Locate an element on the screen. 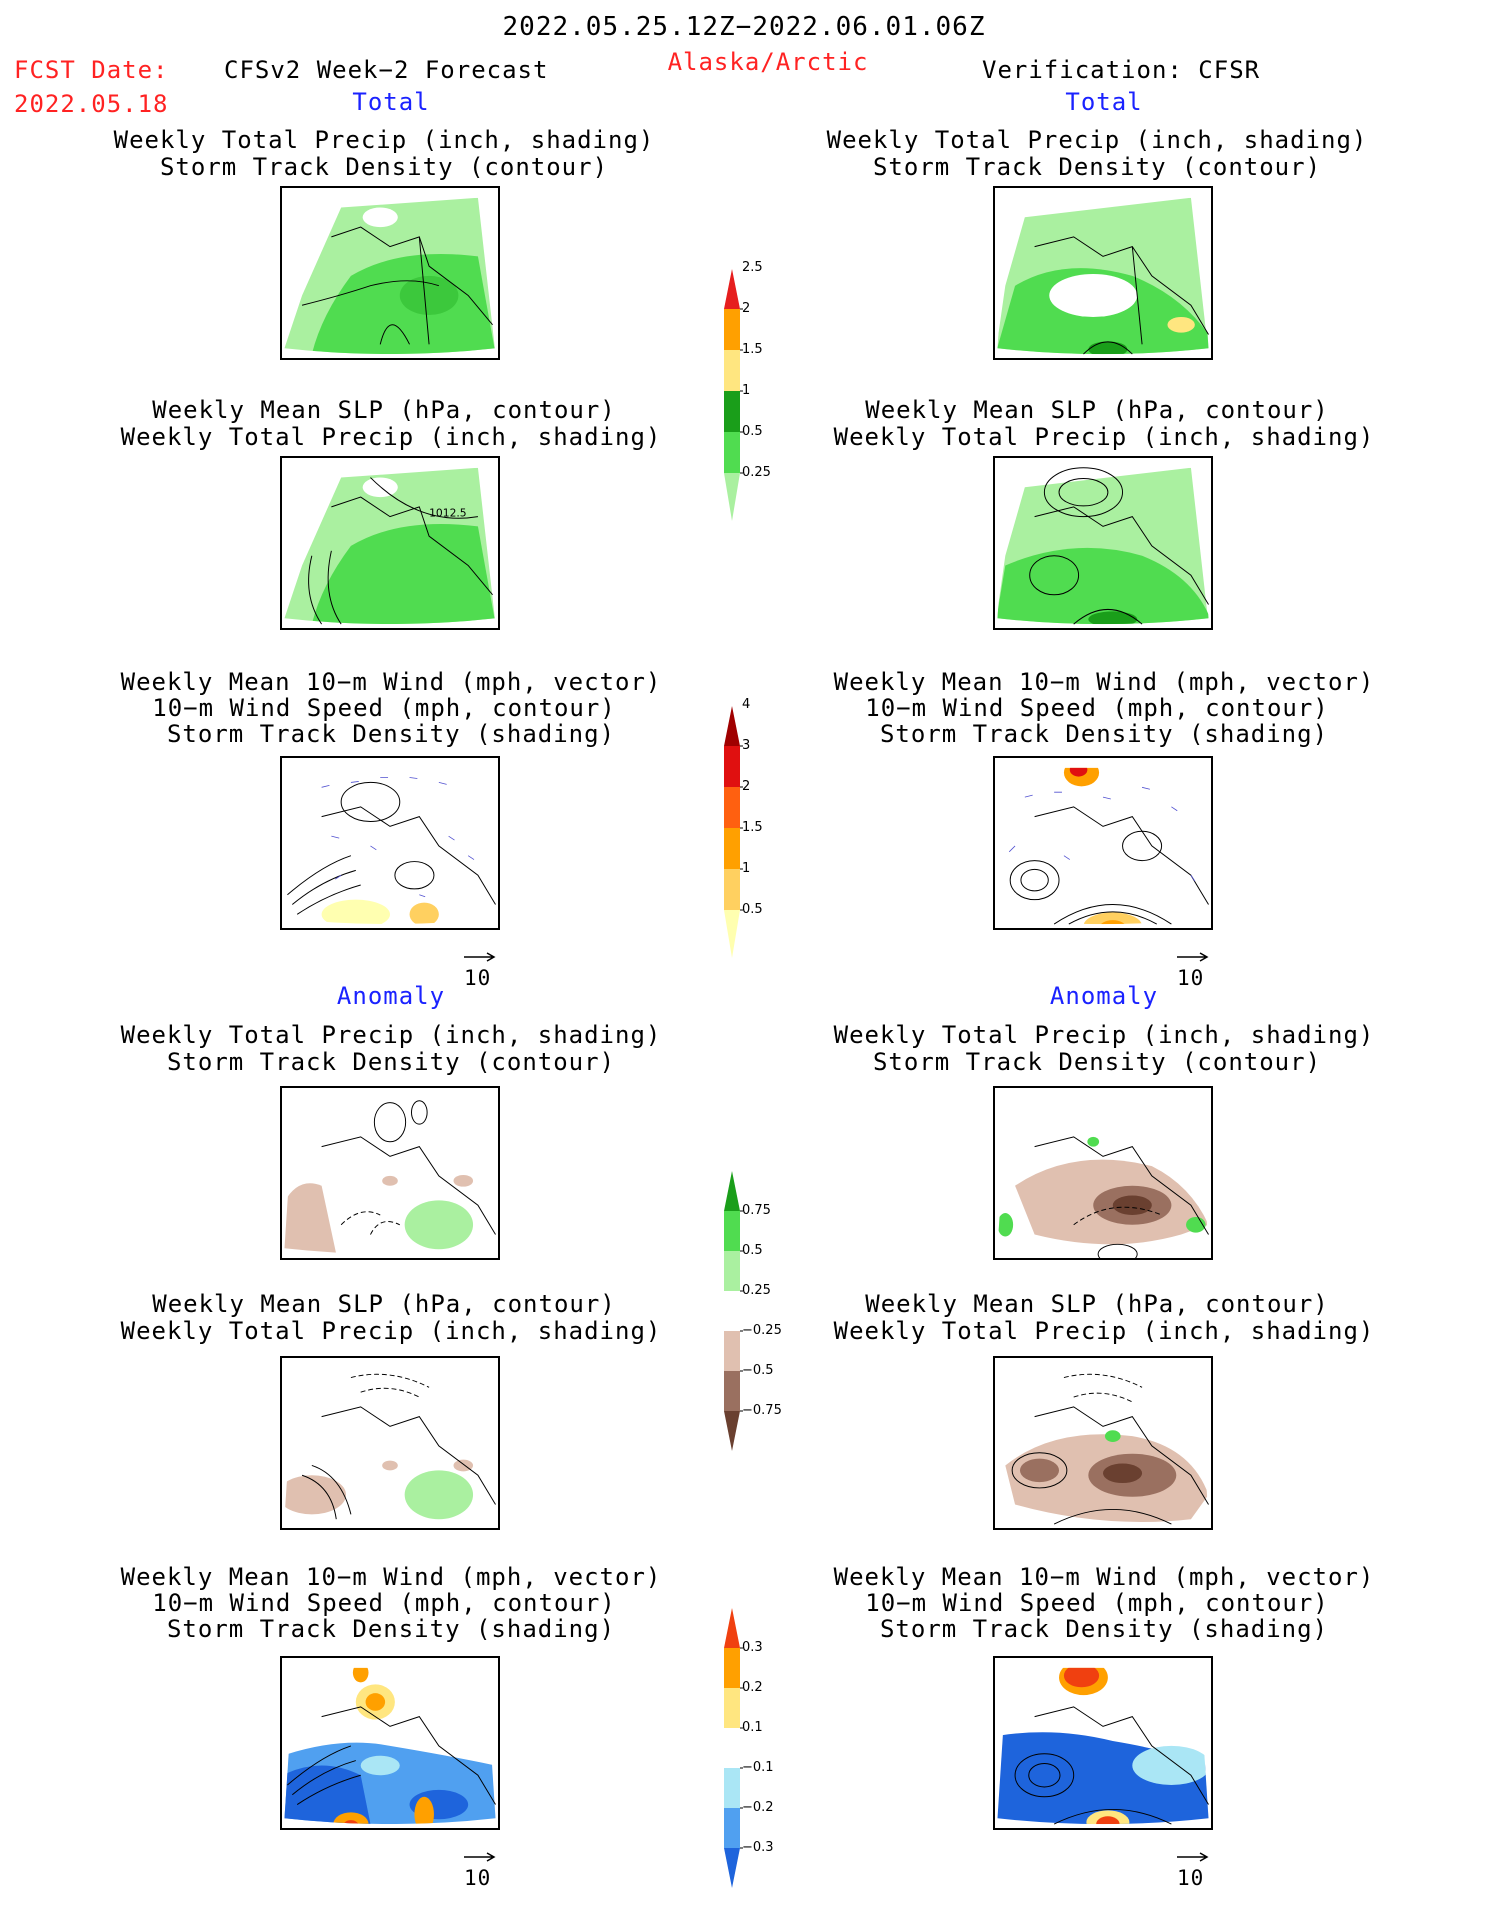 This screenshot has height=1925, width=1487. title-r4-right-1: Weekly Total Precip (inch, shading) is located at coordinates (1104, 1035).